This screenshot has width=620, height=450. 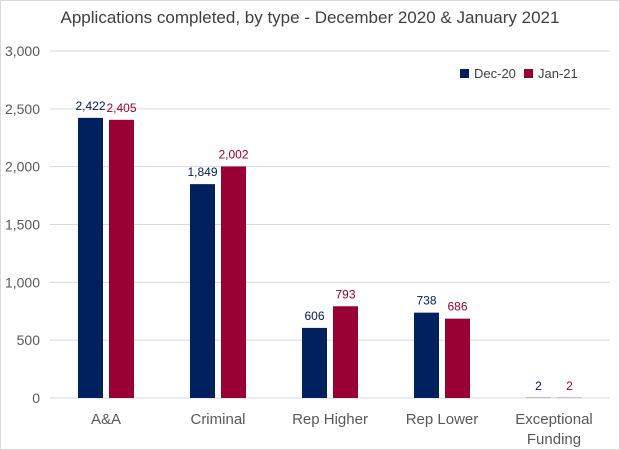 I want to click on data-label: 2,422, so click(x=90, y=106).